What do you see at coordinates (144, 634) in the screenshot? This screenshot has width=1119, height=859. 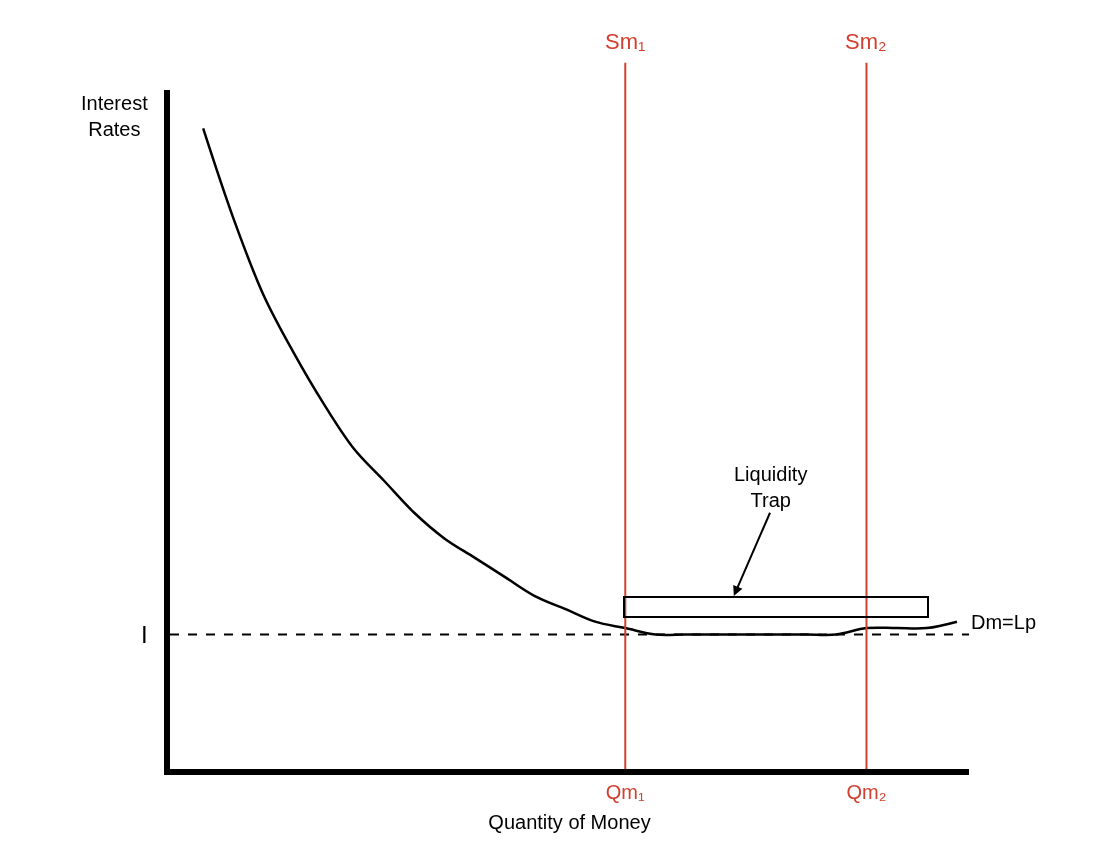 I see `ref-line-label: I` at bounding box center [144, 634].